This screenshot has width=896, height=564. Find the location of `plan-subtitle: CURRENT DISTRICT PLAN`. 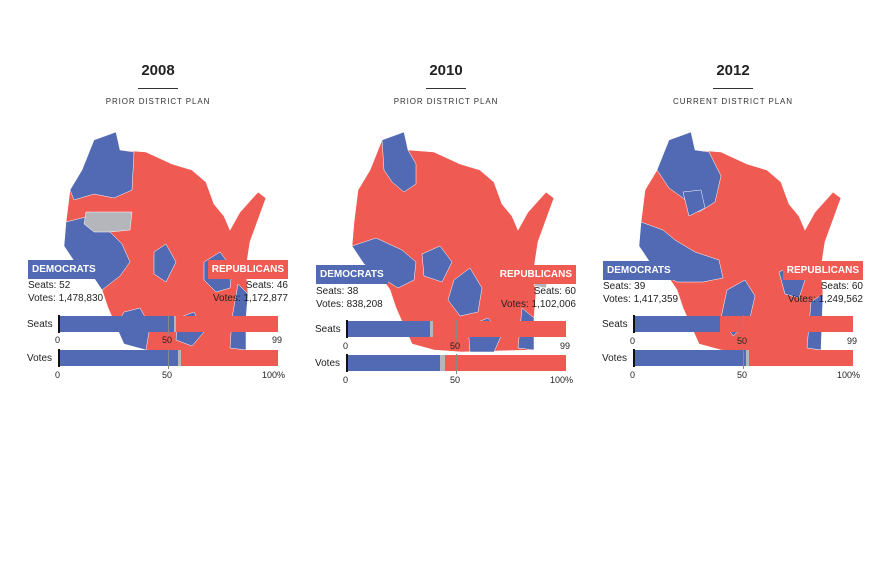

plan-subtitle: CURRENT DISTRICT PLAN is located at coordinates (733, 101).